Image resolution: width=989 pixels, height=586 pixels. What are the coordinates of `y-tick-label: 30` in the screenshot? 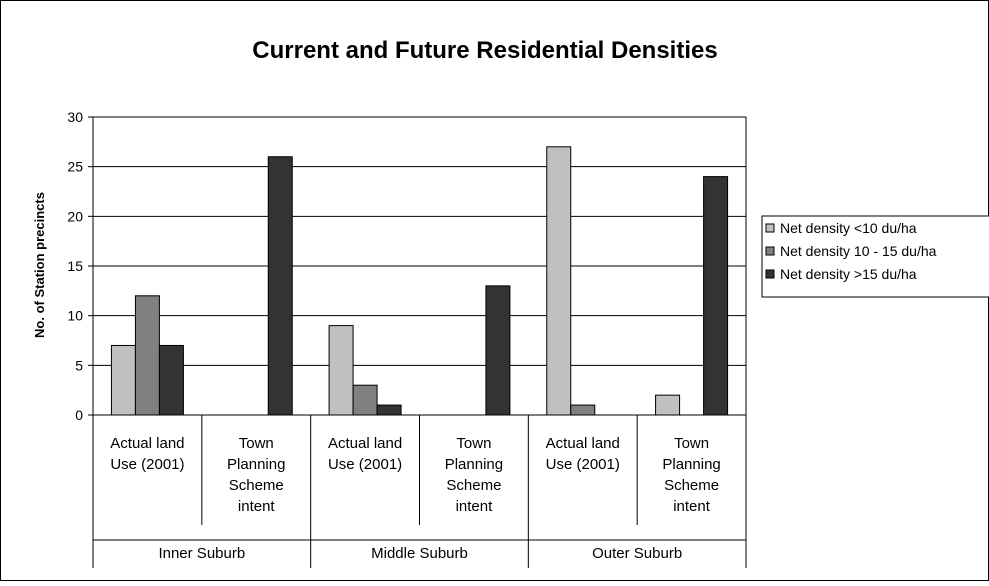 It's located at (75, 117).